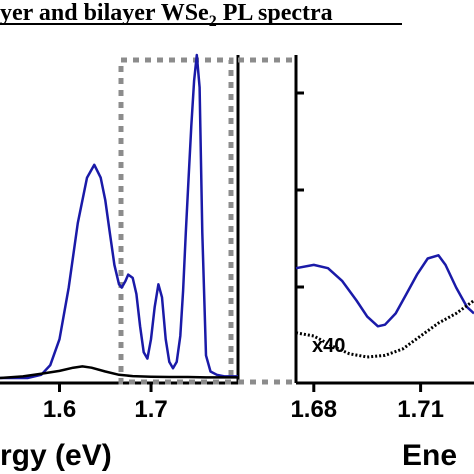 The height and width of the screenshot is (474, 474). I want to click on left-x-ticks: 1.6 1.7, so click(105, 403).